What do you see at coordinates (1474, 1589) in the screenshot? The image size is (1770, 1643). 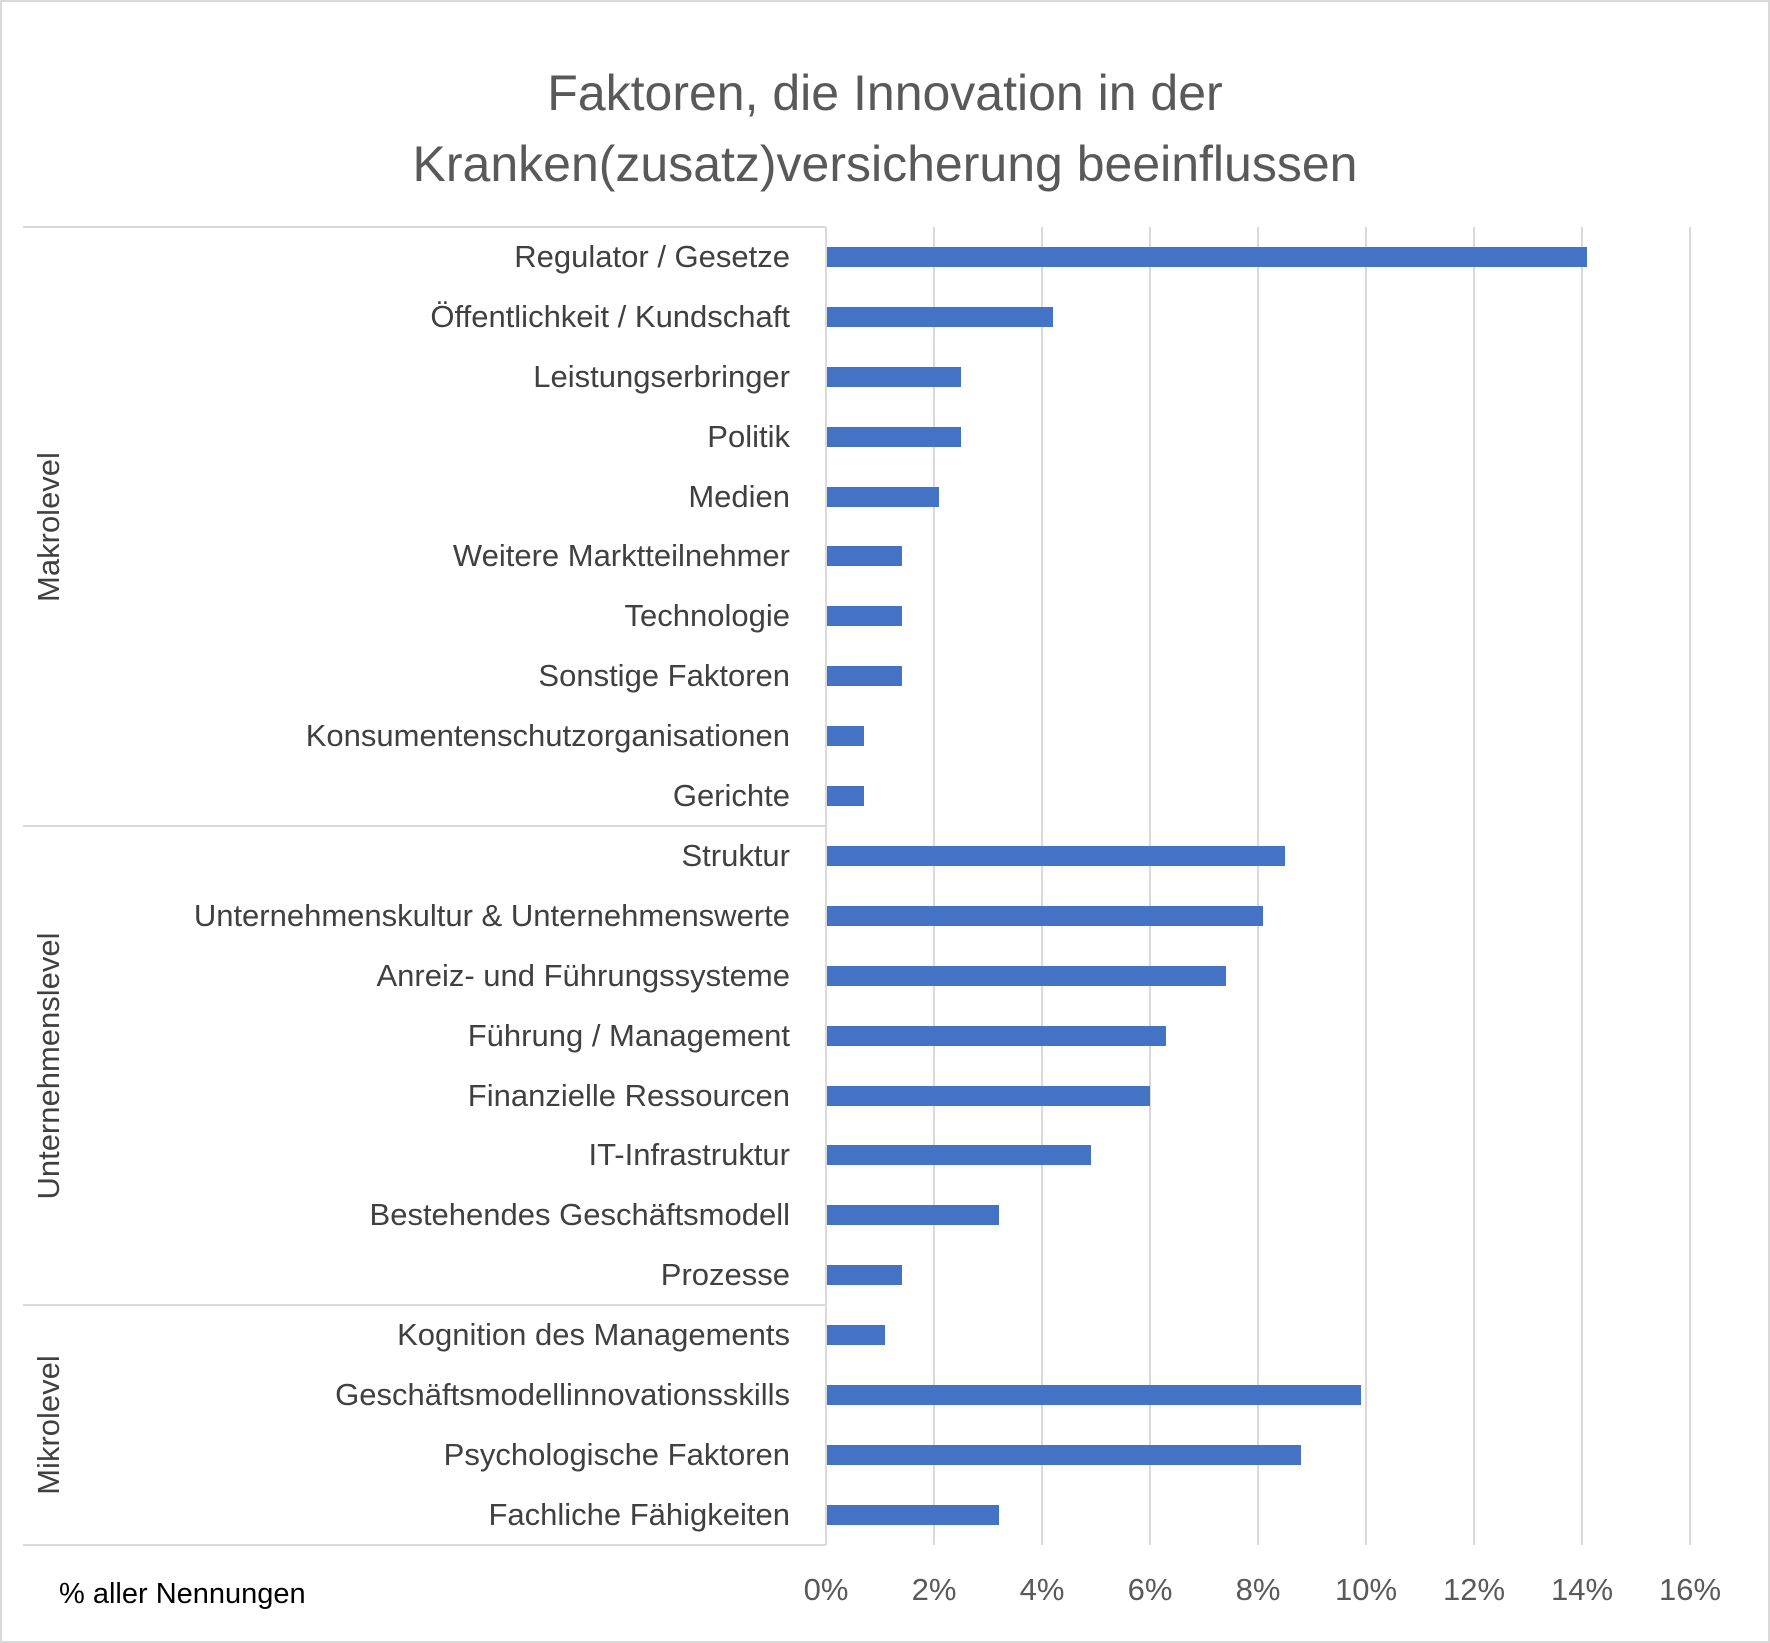 I see `x-tick-label: 12%` at bounding box center [1474, 1589].